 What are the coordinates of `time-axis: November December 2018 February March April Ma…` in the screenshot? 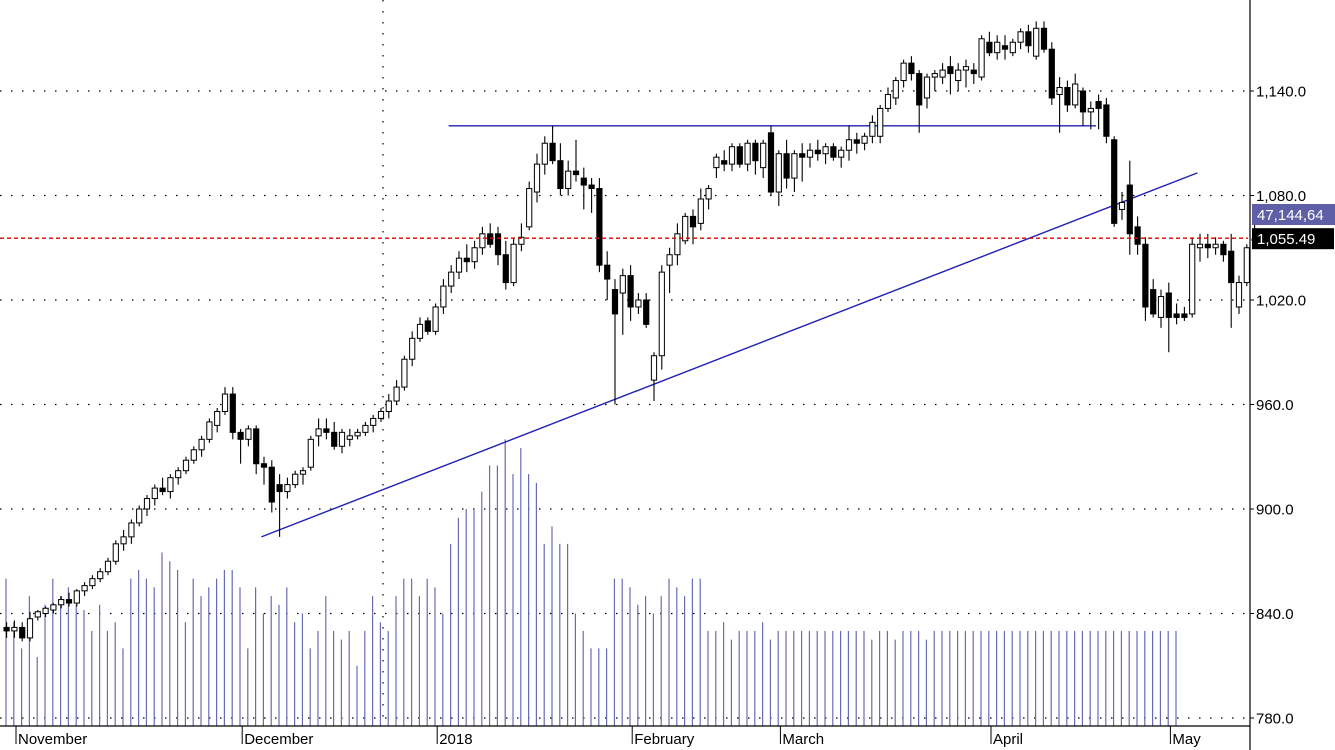 It's located at (625, 736).